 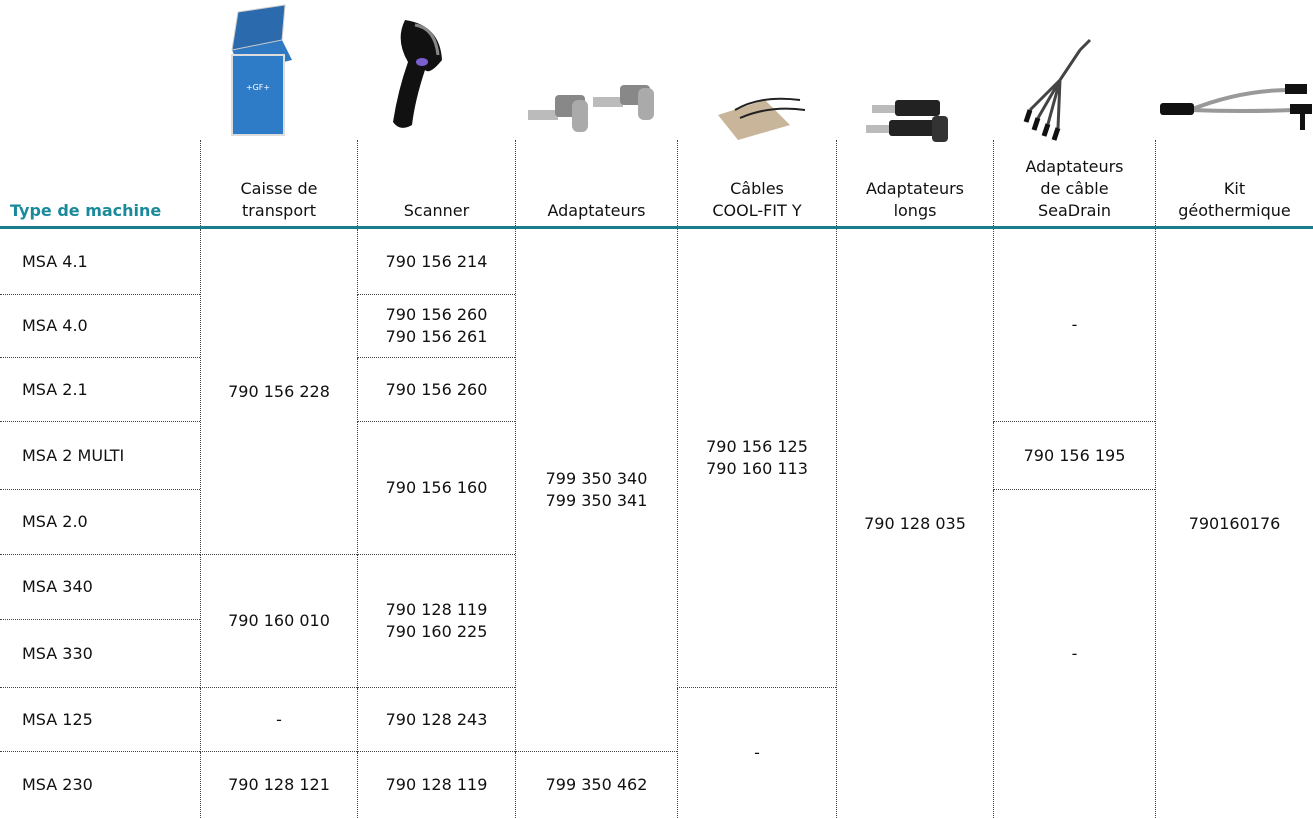 What do you see at coordinates (1234, 183) in the screenshot?
I see `column-header: Kit géothermique` at bounding box center [1234, 183].